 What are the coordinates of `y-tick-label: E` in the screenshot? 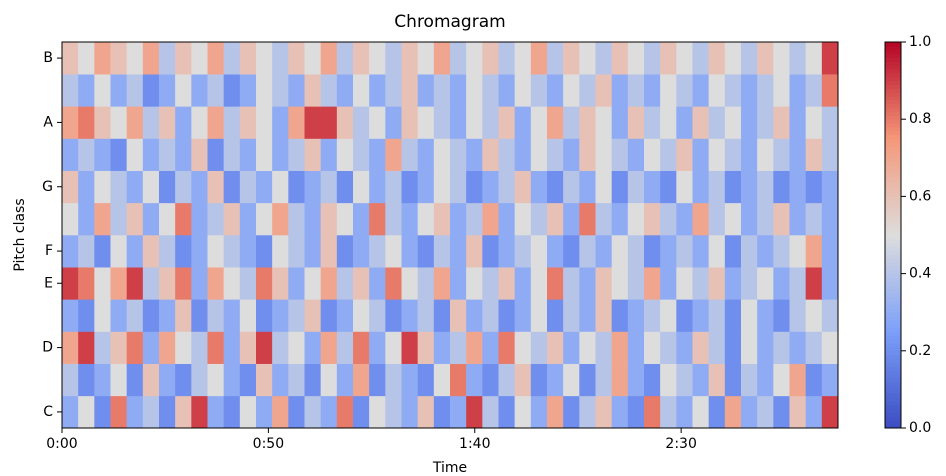 It's located at (48, 283).